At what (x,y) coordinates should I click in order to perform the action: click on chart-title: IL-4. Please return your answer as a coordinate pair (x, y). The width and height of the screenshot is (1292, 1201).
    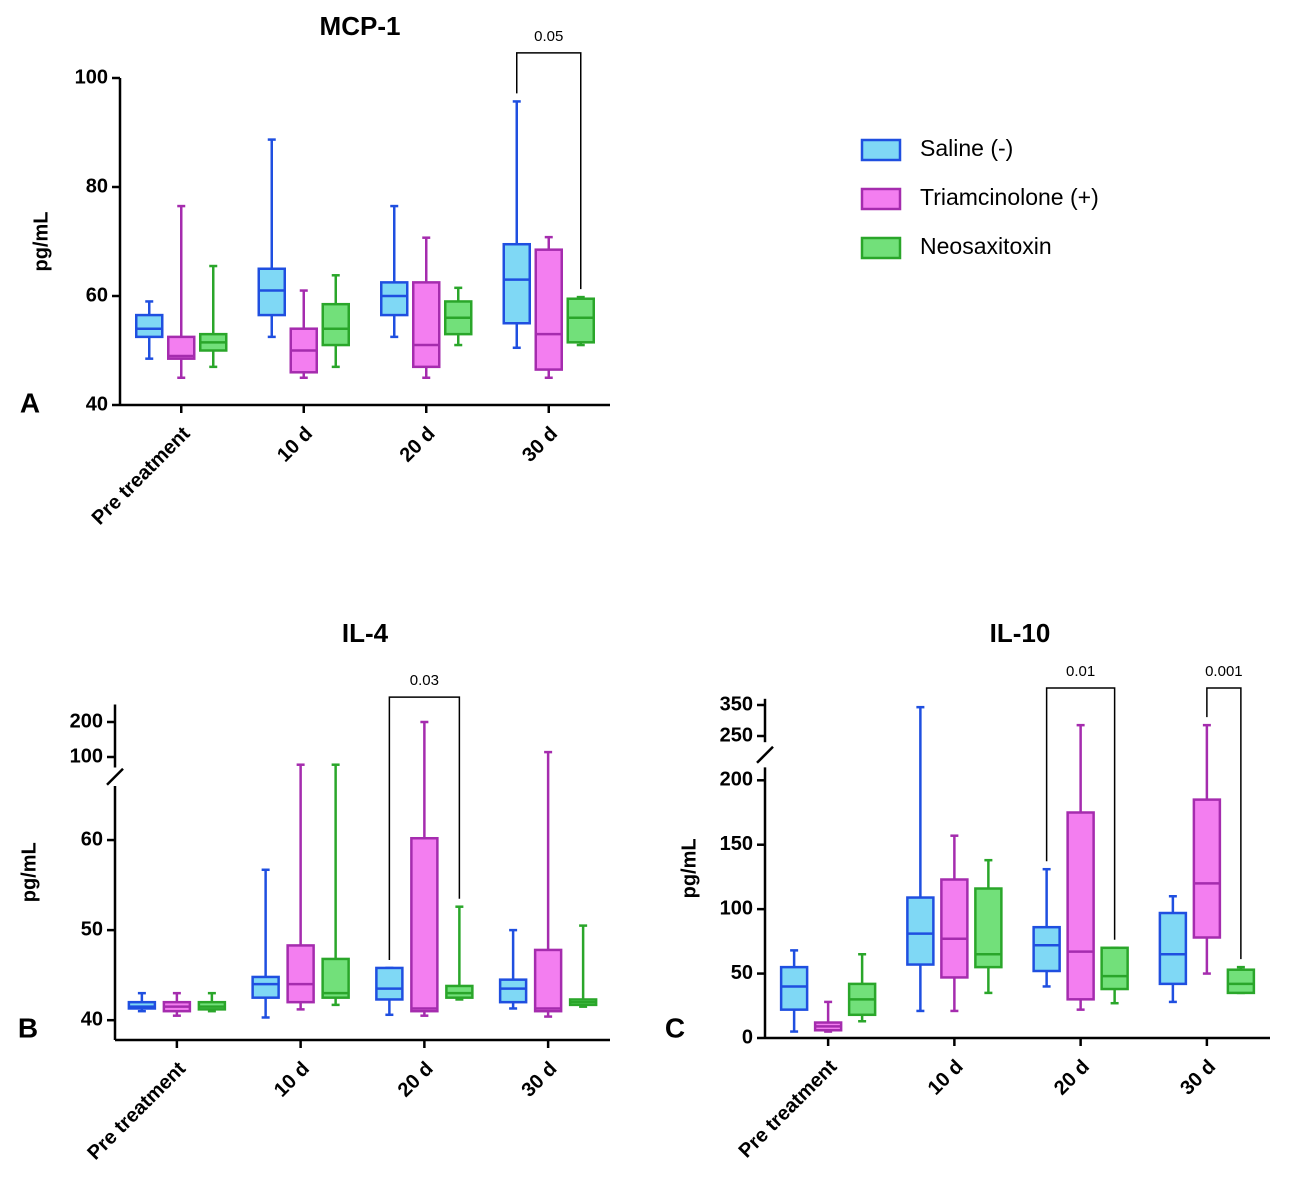
    Looking at the image, I should click on (365, 633).